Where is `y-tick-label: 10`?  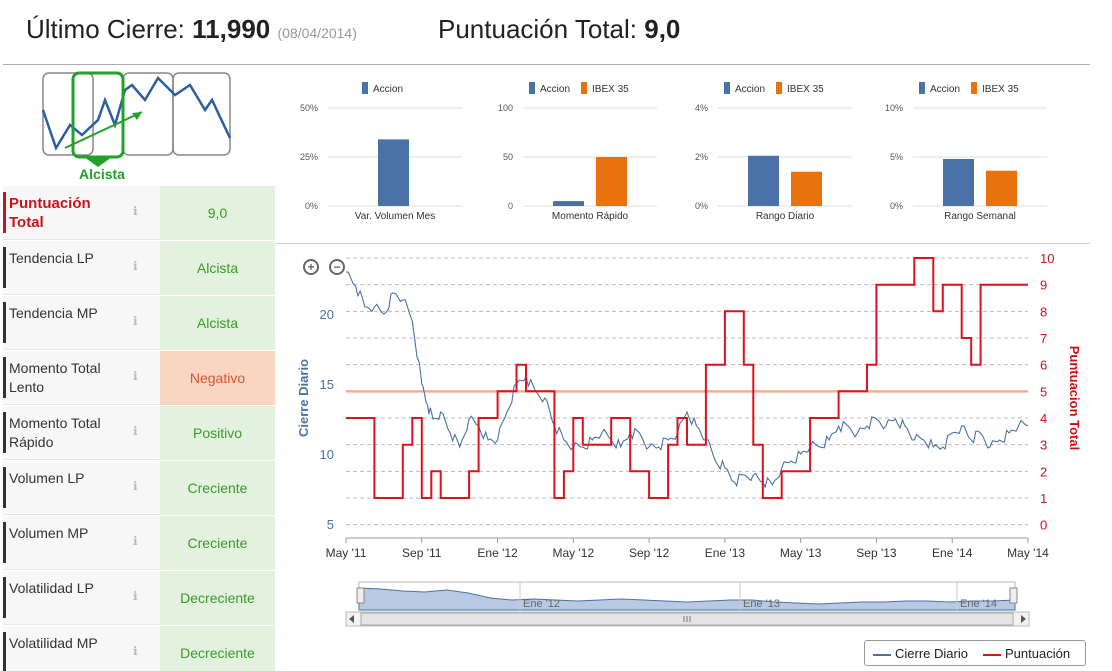
y-tick-label: 10 is located at coordinates (327, 454).